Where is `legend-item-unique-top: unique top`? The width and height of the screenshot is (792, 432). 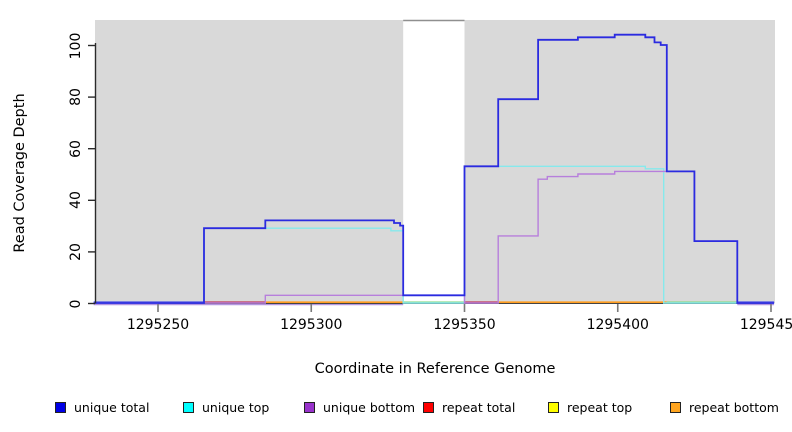 legend-item-unique-top: unique top is located at coordinates (226, 407).